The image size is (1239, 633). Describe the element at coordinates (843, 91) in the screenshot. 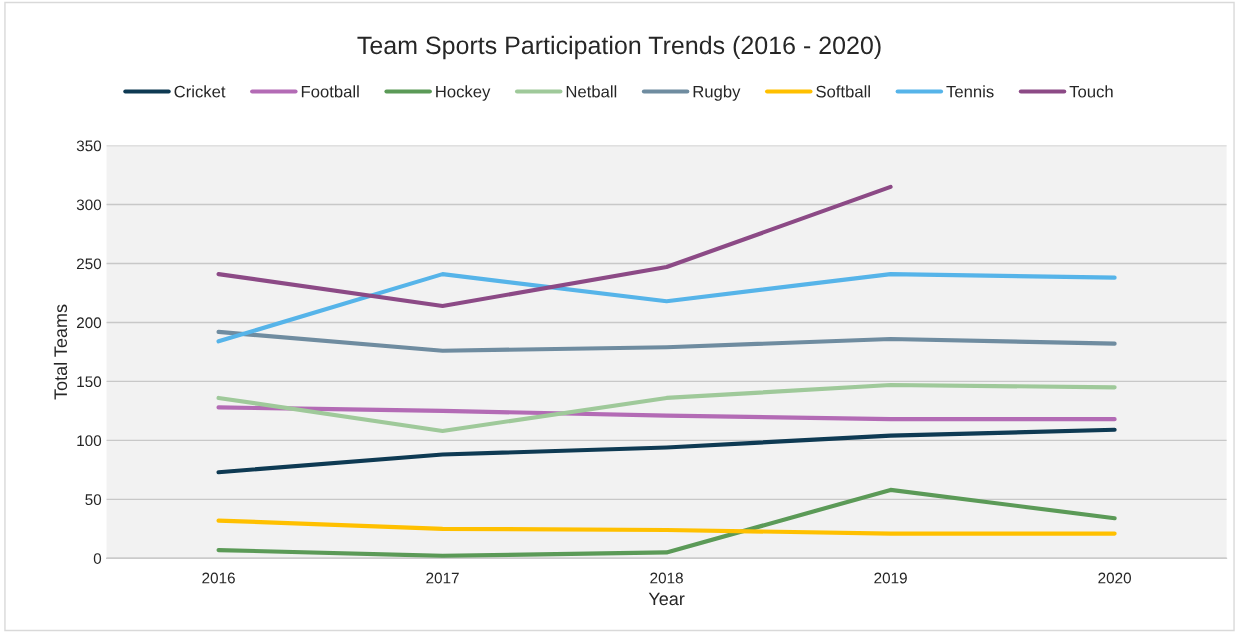

I see `legend-label: Softball` at that location.